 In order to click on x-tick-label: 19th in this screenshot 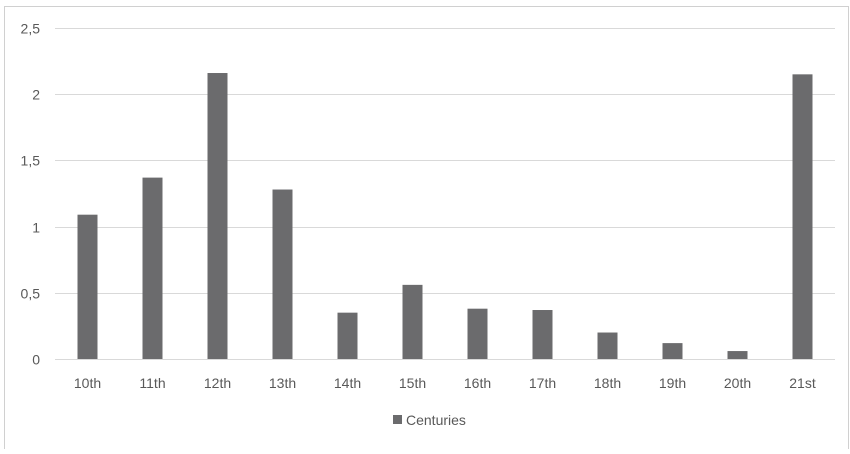, I will do `click(672, 383)`.